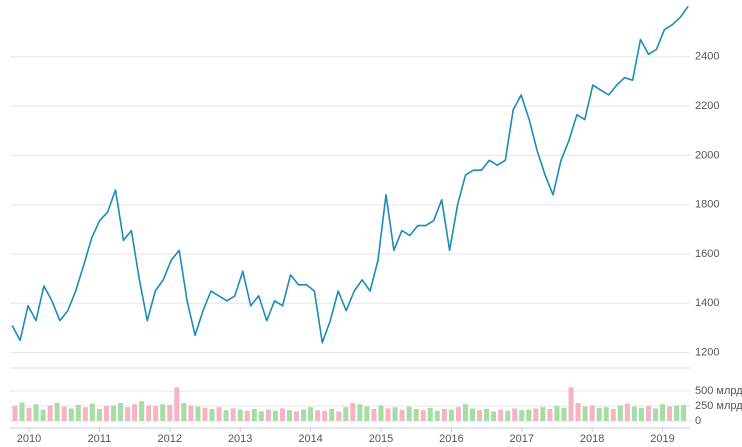  What do you see at coordinates (718, 391) in the screenshot?
I see `y-tick-label: 500 млрд` at bounding box center [718, 391].